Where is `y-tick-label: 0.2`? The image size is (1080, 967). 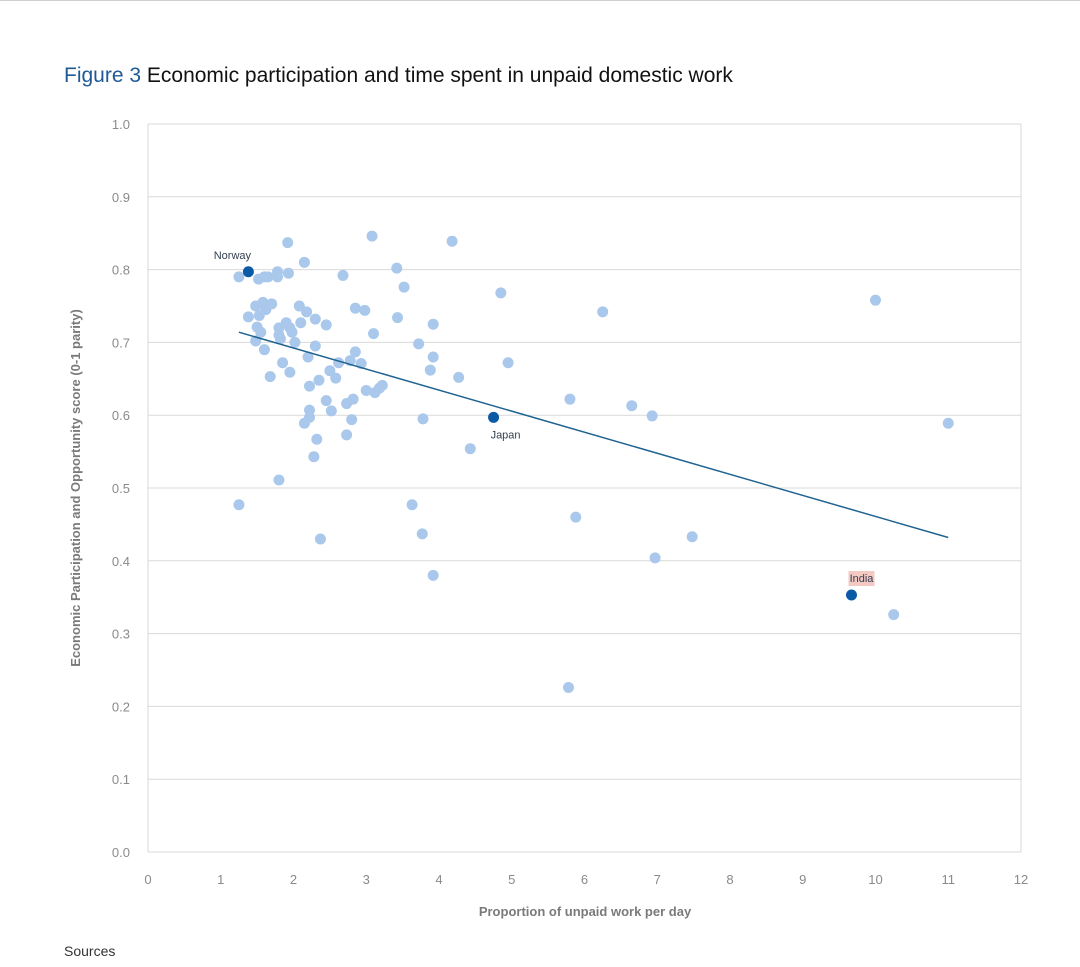 y-tick-label: 0.2 is located at coordinates (121, 706).